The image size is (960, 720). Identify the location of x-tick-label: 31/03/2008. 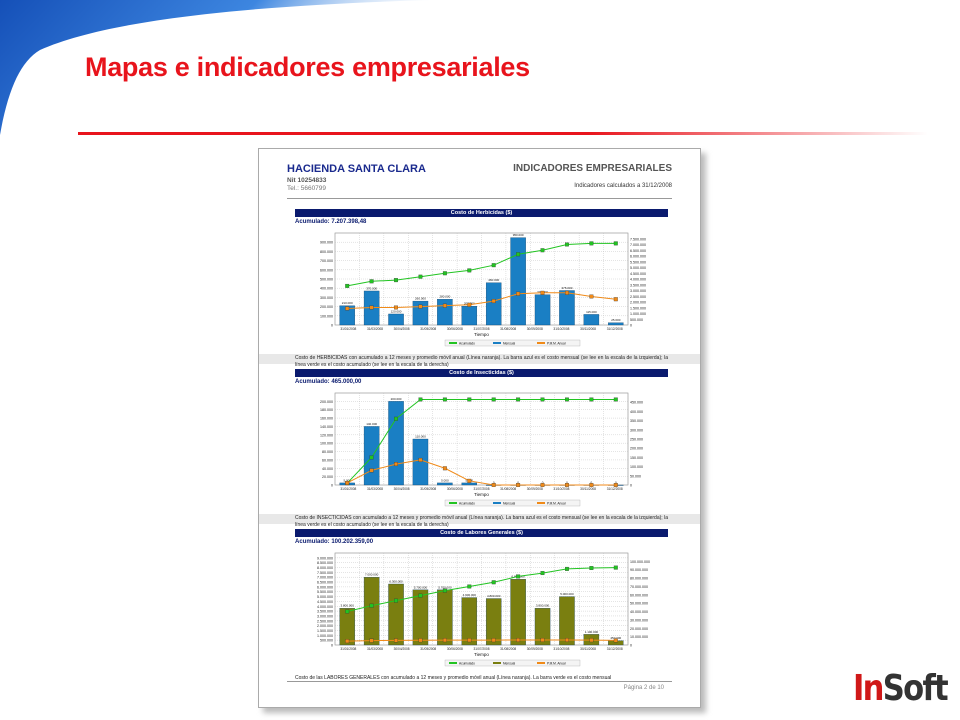
(375, 329).